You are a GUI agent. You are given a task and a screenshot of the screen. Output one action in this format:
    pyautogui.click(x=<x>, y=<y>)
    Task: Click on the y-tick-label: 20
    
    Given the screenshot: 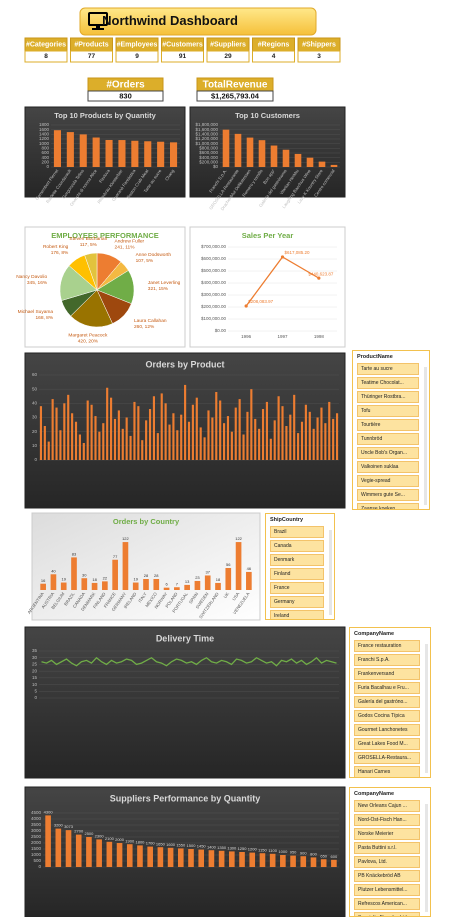 What is the action you would take?
    pyautogui.click(x=35, y=431)
    